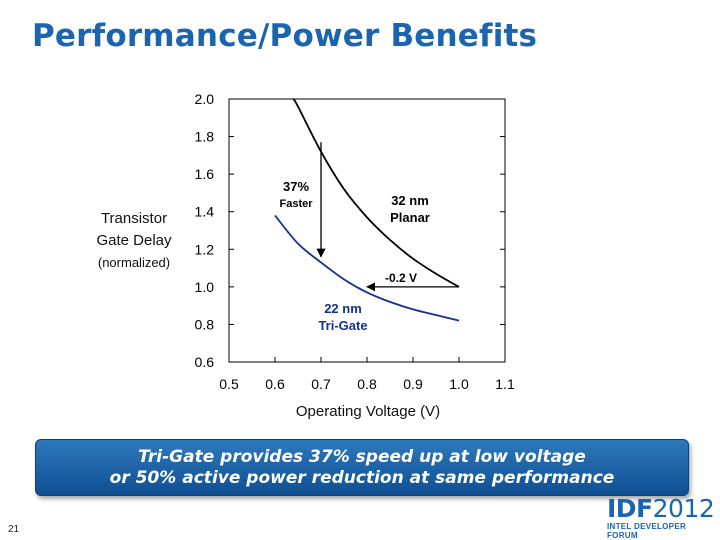 The image size is (720, 540). I want to click on y-tick-label-5: 1.6, so click(205, 174).